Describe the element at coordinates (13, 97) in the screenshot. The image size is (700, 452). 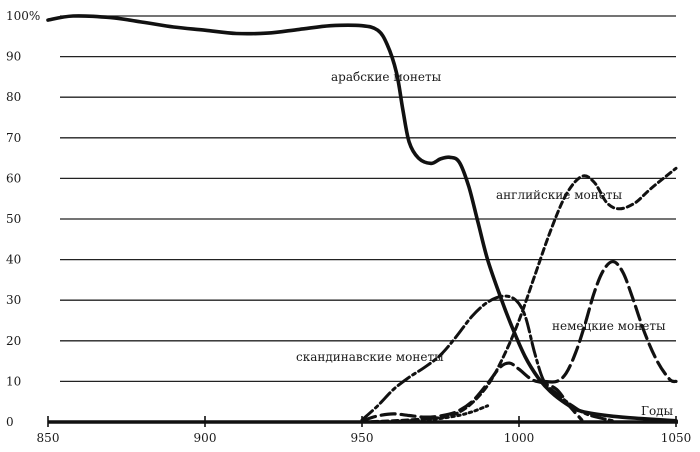
I see `y-tick-label: 80` at that location.